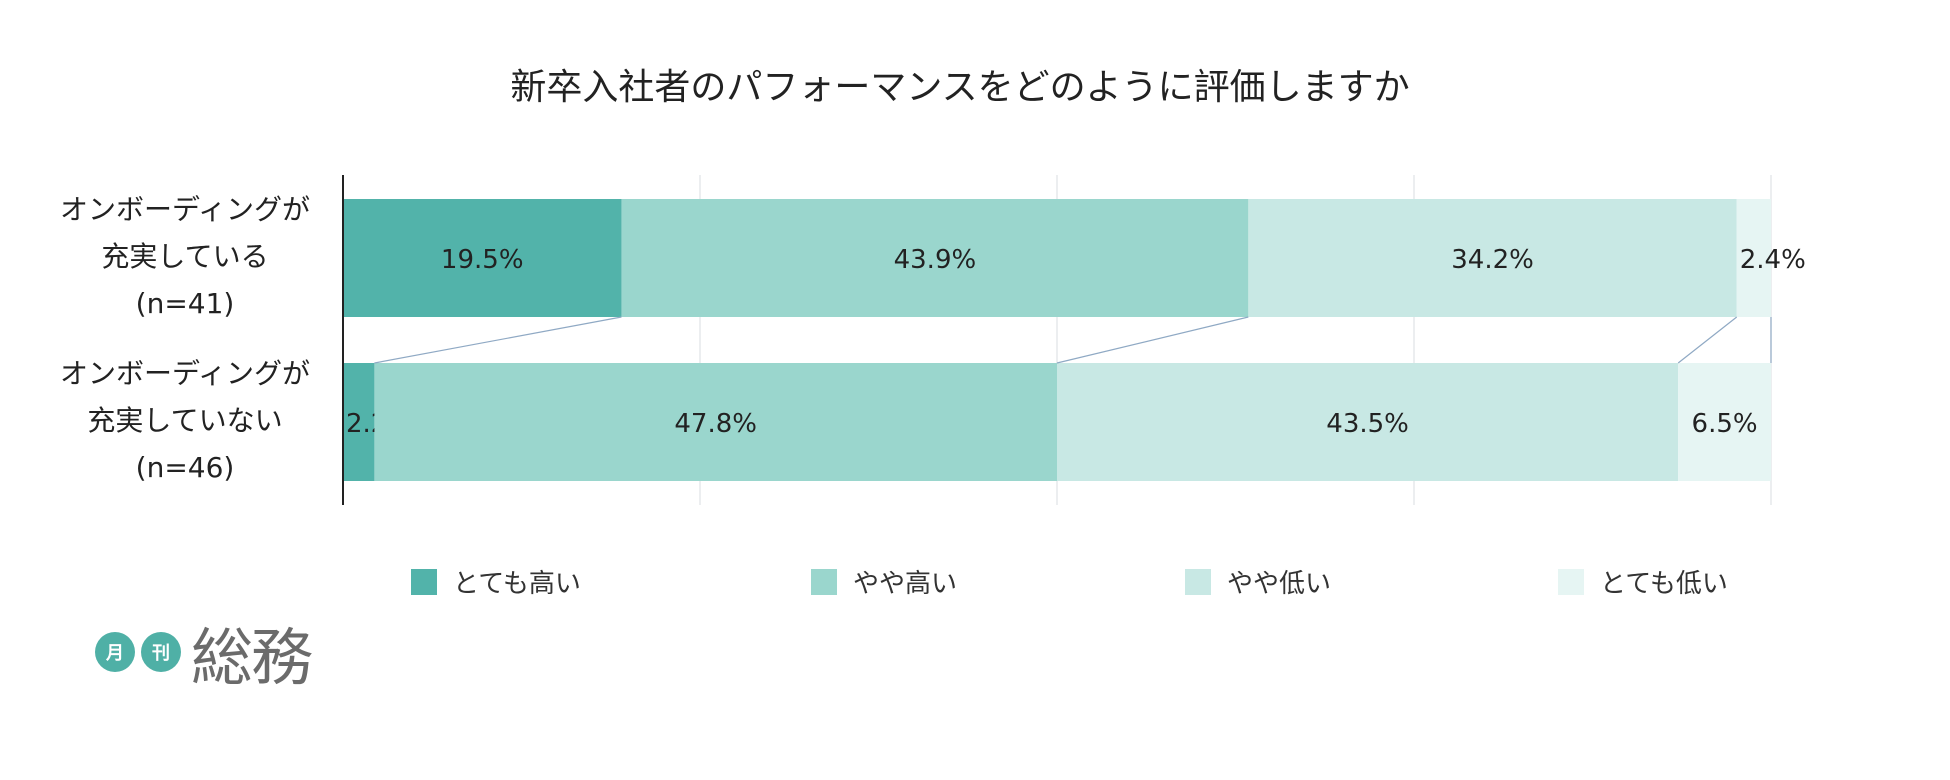 This screenshot has width=1950, height=780. I want to click on data-label: 19.5%, so click(482, 260).